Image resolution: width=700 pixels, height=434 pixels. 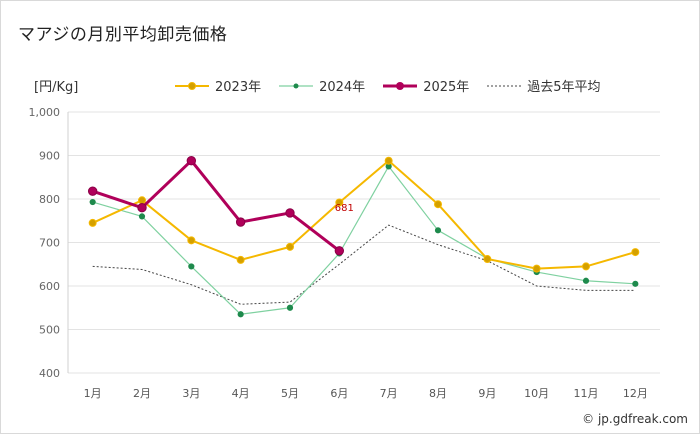 I want to click on x-tick-label: 6月, so click(x=339, y=393).